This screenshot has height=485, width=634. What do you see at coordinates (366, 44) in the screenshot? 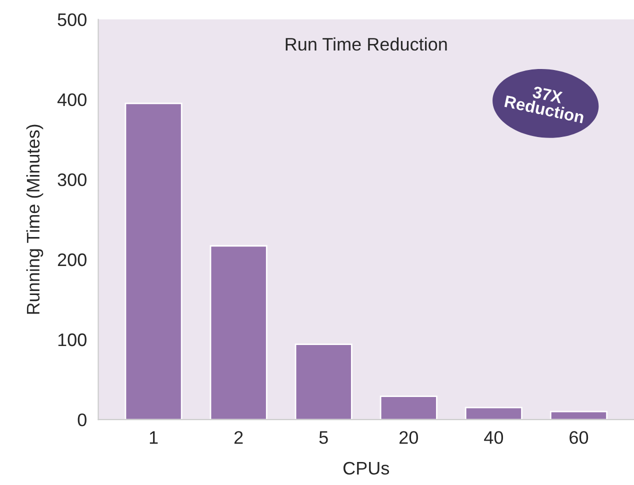
I see `text: Run Time Reduction` at bounding box center [366, 44].